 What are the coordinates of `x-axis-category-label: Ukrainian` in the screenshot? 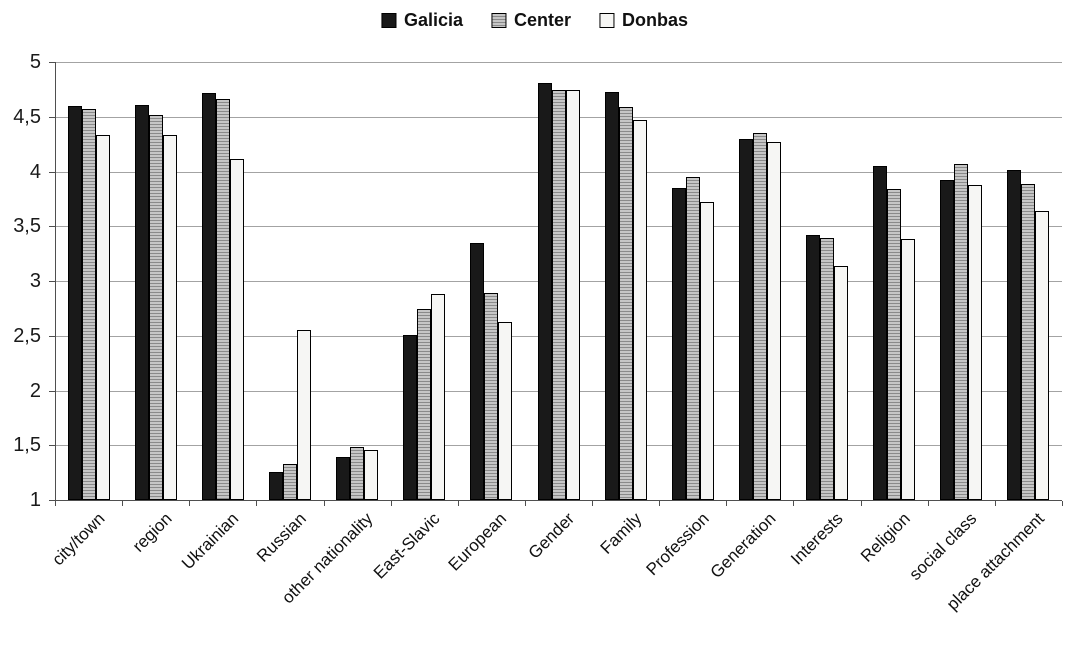 It's located at (210, 541).